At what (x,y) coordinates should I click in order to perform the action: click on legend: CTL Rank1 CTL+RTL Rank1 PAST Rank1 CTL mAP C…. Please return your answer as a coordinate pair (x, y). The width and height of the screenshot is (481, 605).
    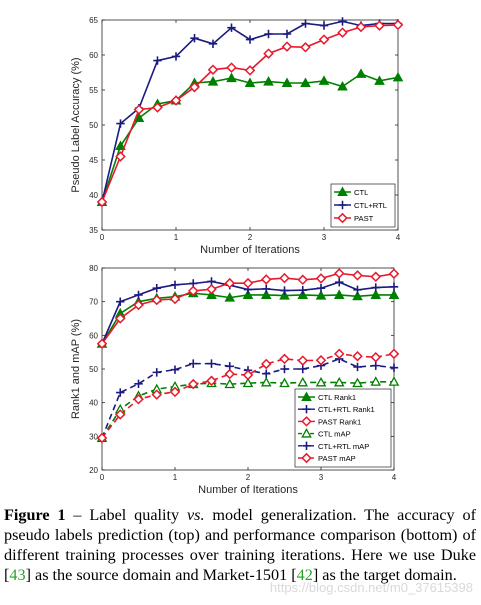
    Looking at the image, I should click on (343, 428).